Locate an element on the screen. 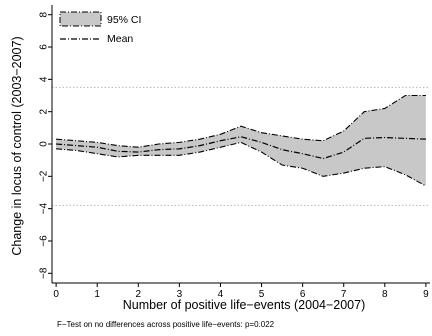  x-tick-label: 5 is located at coordinates (262, 294).